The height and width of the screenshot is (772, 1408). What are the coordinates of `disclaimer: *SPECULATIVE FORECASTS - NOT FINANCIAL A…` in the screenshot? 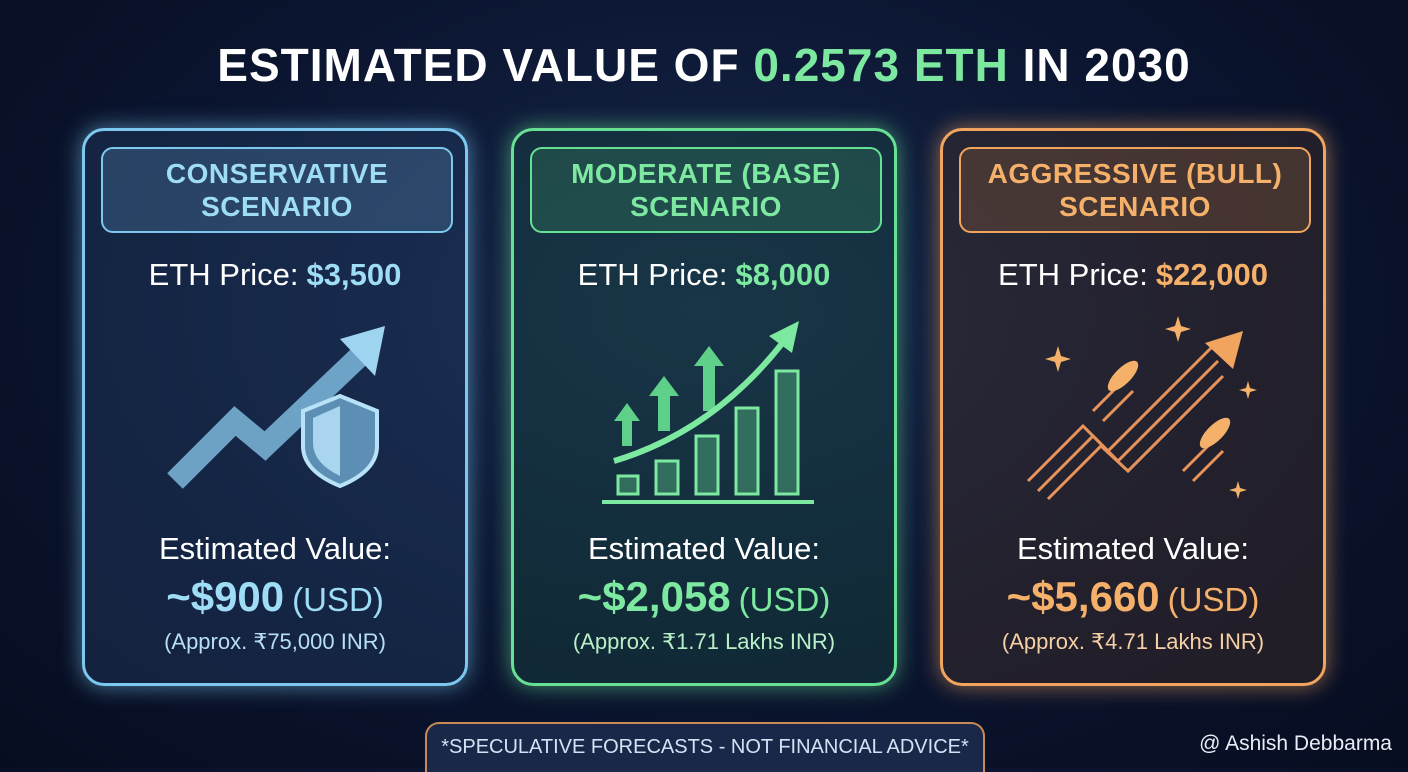 It's located at (705, 747).